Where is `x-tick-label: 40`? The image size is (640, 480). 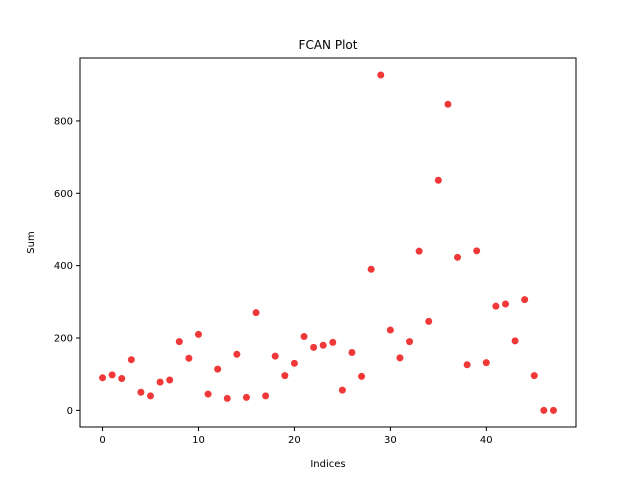 x-tick-label: 40 is located at coordinates (486, 440).